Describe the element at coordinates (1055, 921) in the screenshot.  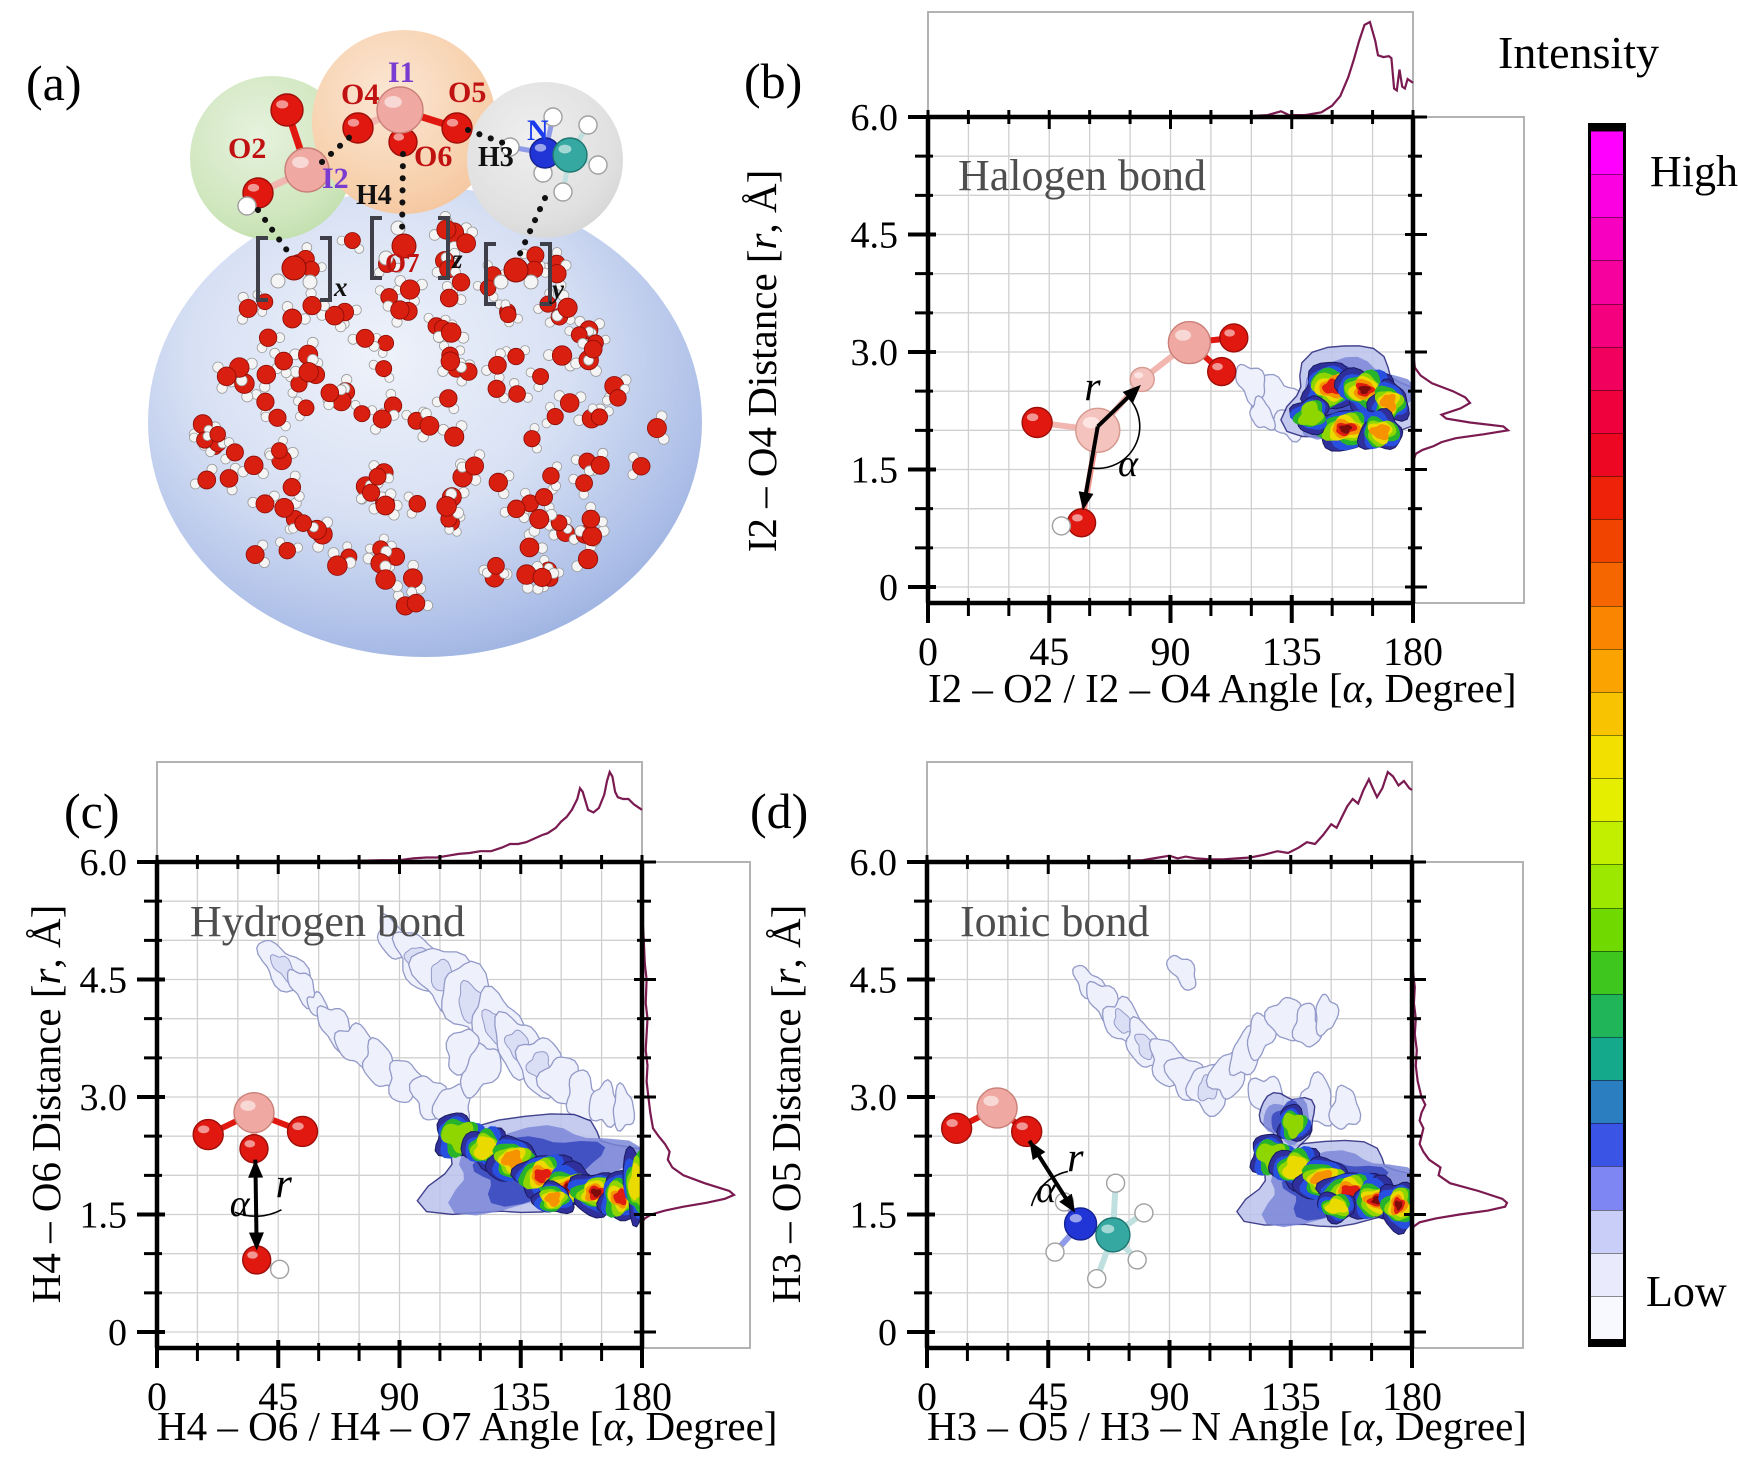
I see `panel-d-annotation: Ionic bond` at that location.